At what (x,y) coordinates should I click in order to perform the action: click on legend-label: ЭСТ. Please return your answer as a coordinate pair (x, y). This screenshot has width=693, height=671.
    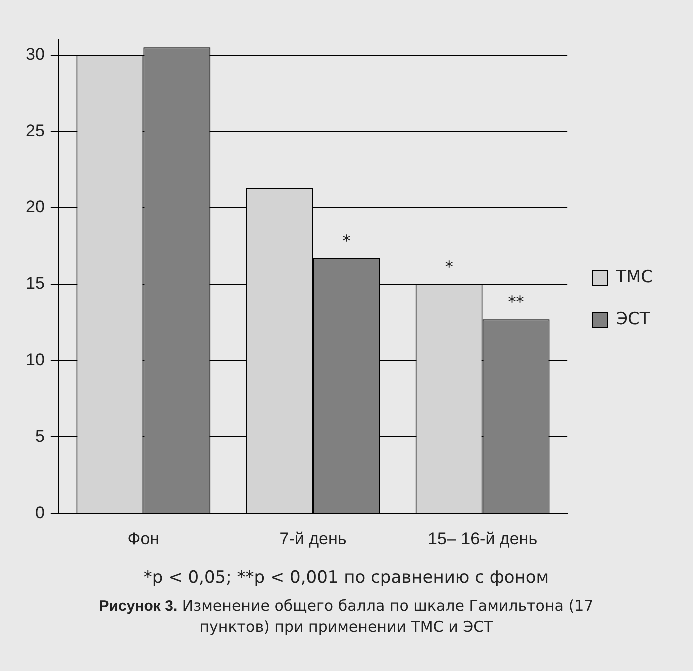
    Looking at the image, I should click on (633, 319).